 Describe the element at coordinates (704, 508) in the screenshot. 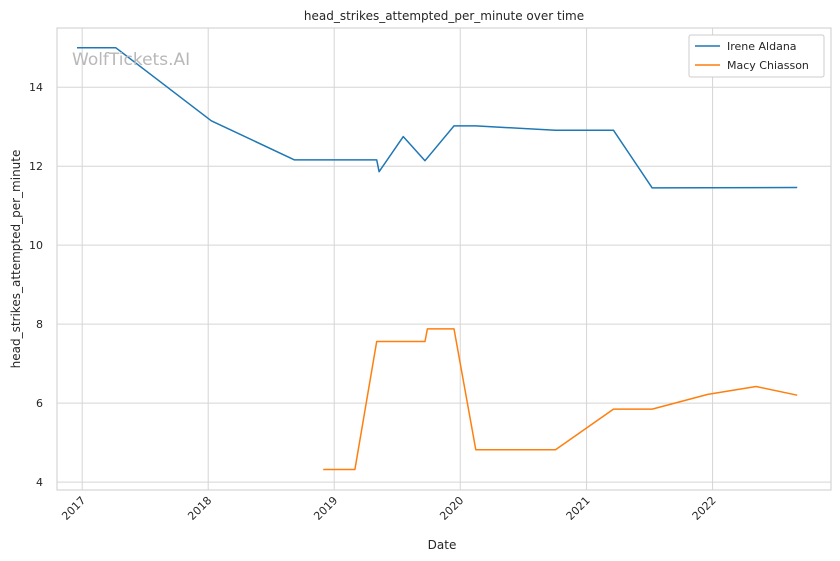

I see `x-tick-label: 2022` at that location.